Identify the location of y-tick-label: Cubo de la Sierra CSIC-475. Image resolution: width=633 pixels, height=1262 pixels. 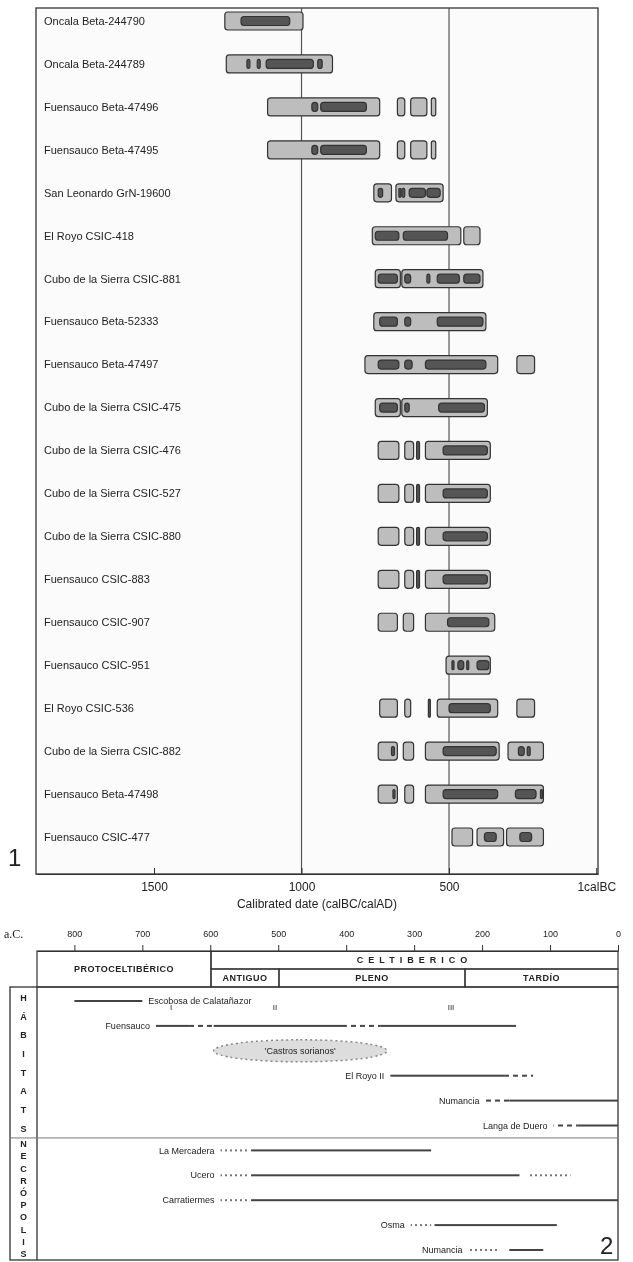
(112, 407).